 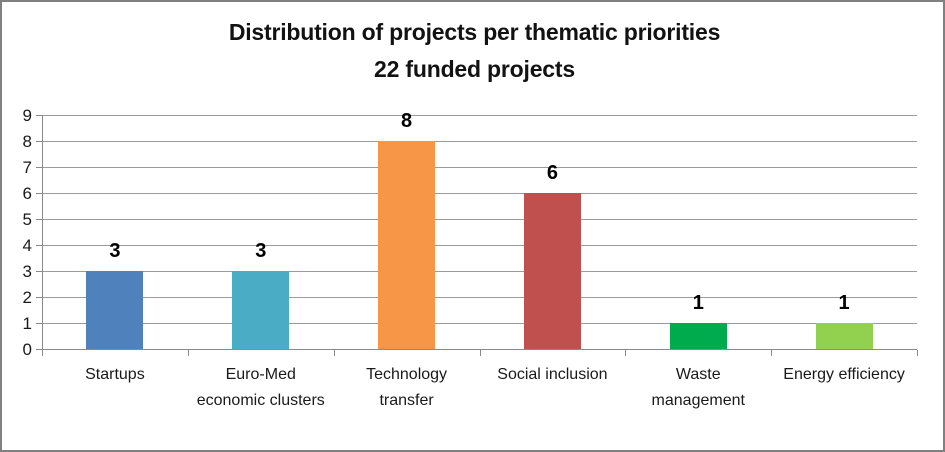 I want to click on x-axis-category-label: Startups, so click(x=115, y=374).